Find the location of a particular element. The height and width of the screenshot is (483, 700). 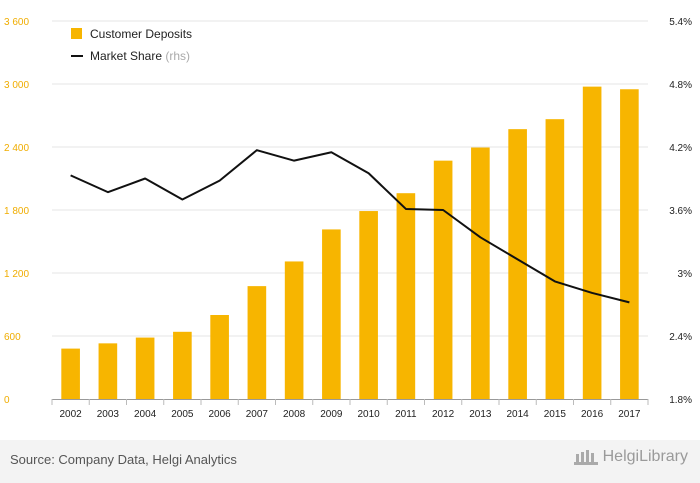

x-tick-label: 2005 is located at coordinates (182, 414).